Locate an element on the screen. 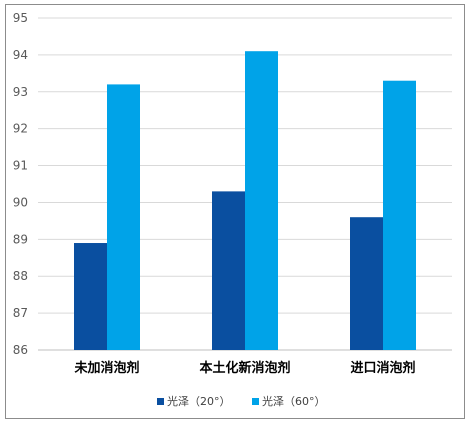  y-tick-label: 86 is located at coordinates (20, 350).